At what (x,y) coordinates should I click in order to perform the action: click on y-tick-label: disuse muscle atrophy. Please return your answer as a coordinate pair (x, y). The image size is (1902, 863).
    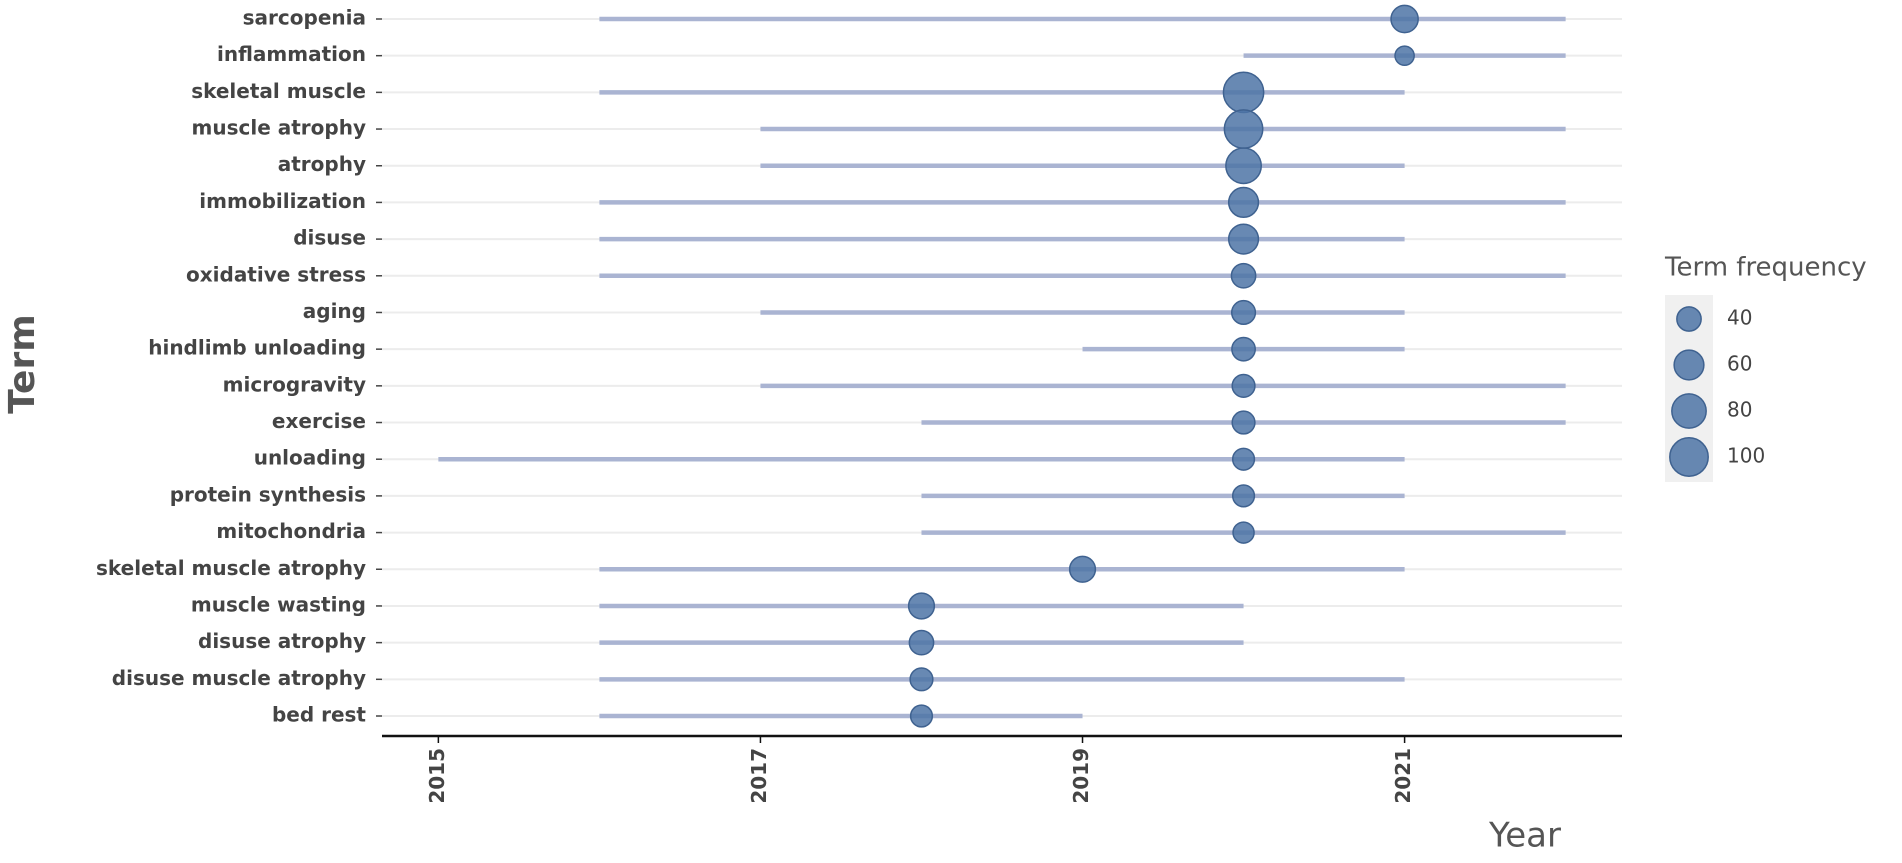
    Looking at the image, I should click on (239, 678).